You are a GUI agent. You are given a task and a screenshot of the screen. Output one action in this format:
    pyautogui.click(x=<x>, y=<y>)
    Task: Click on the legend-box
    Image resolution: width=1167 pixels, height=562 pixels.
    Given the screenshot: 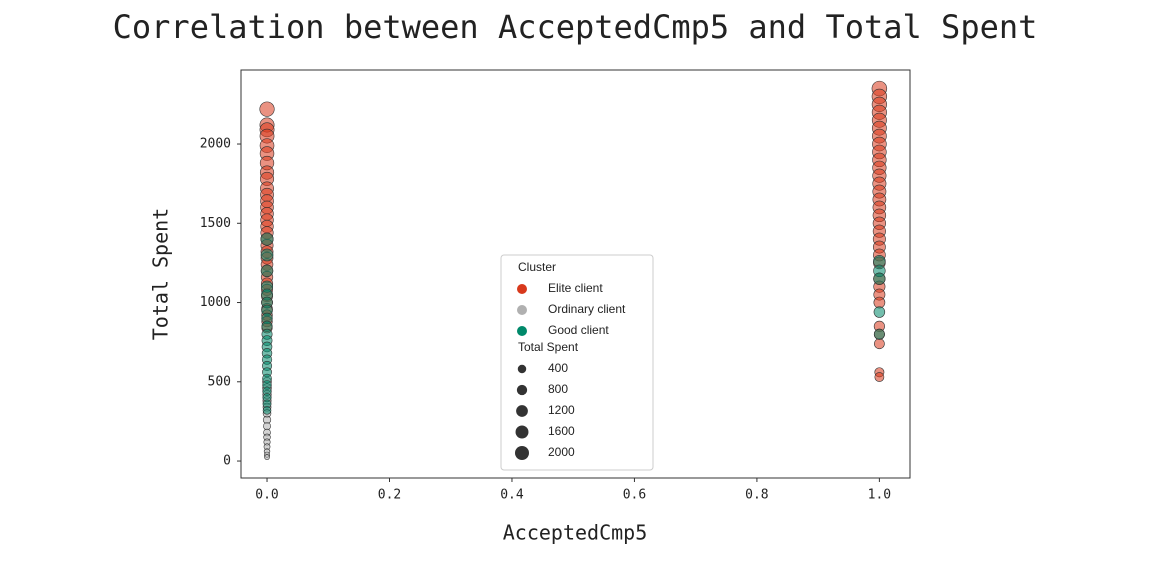 What is the action you would take?
    pyautogui.click(x=577, y=362)
    